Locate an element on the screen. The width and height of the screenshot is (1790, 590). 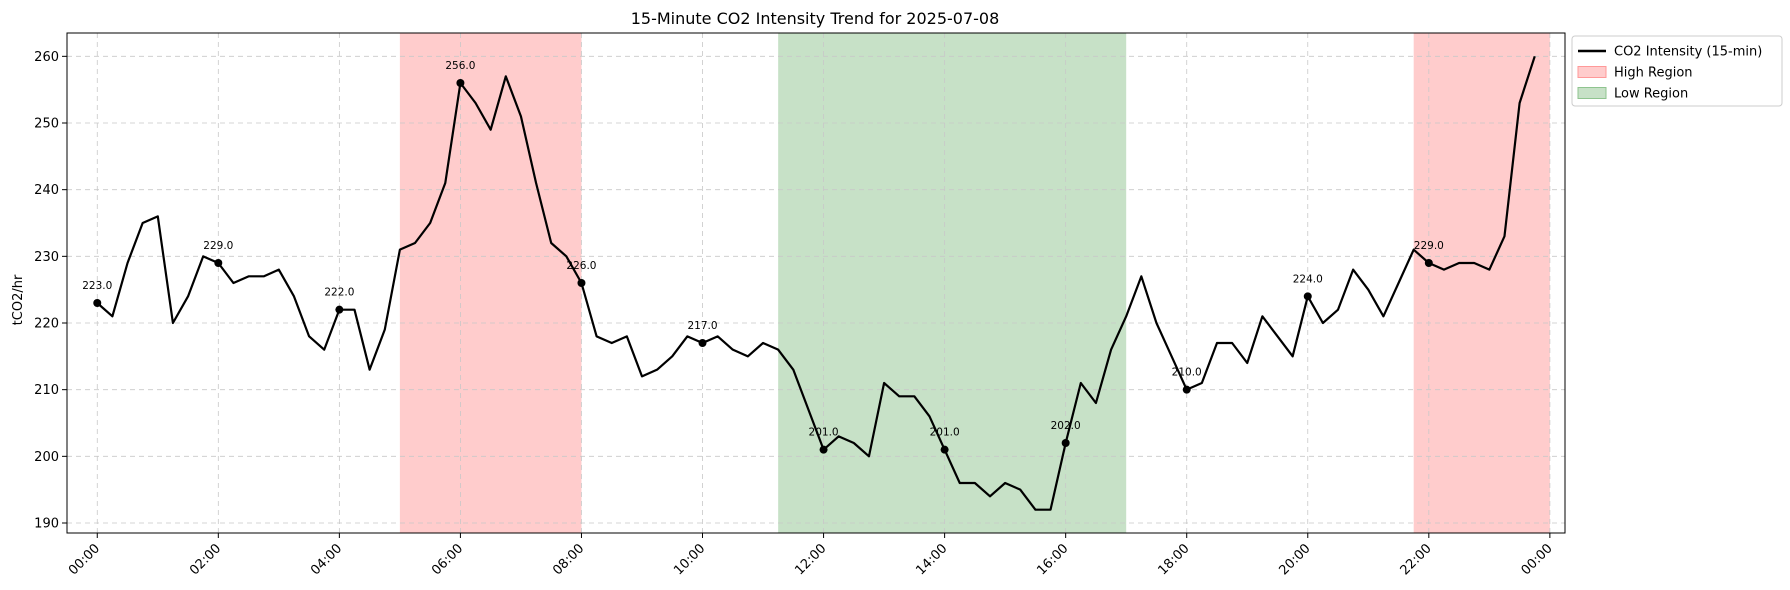
y-tick-label-4: 230 is located at coordinates (46, 257).